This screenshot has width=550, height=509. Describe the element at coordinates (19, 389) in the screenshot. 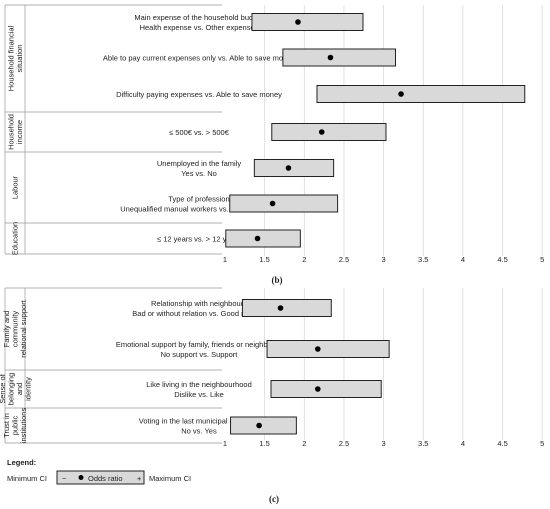

I see `group-label: and` at that location.